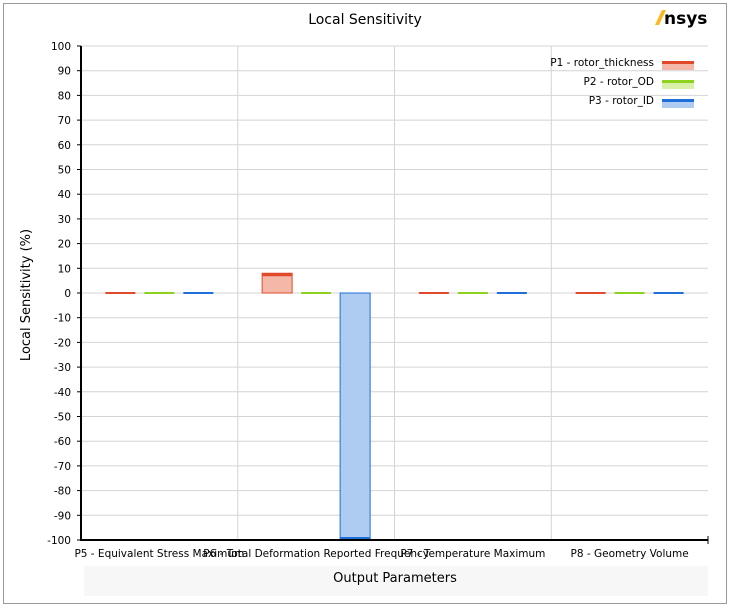  I want to click on chart-title: Local Sensitivity, so click(365, 20).